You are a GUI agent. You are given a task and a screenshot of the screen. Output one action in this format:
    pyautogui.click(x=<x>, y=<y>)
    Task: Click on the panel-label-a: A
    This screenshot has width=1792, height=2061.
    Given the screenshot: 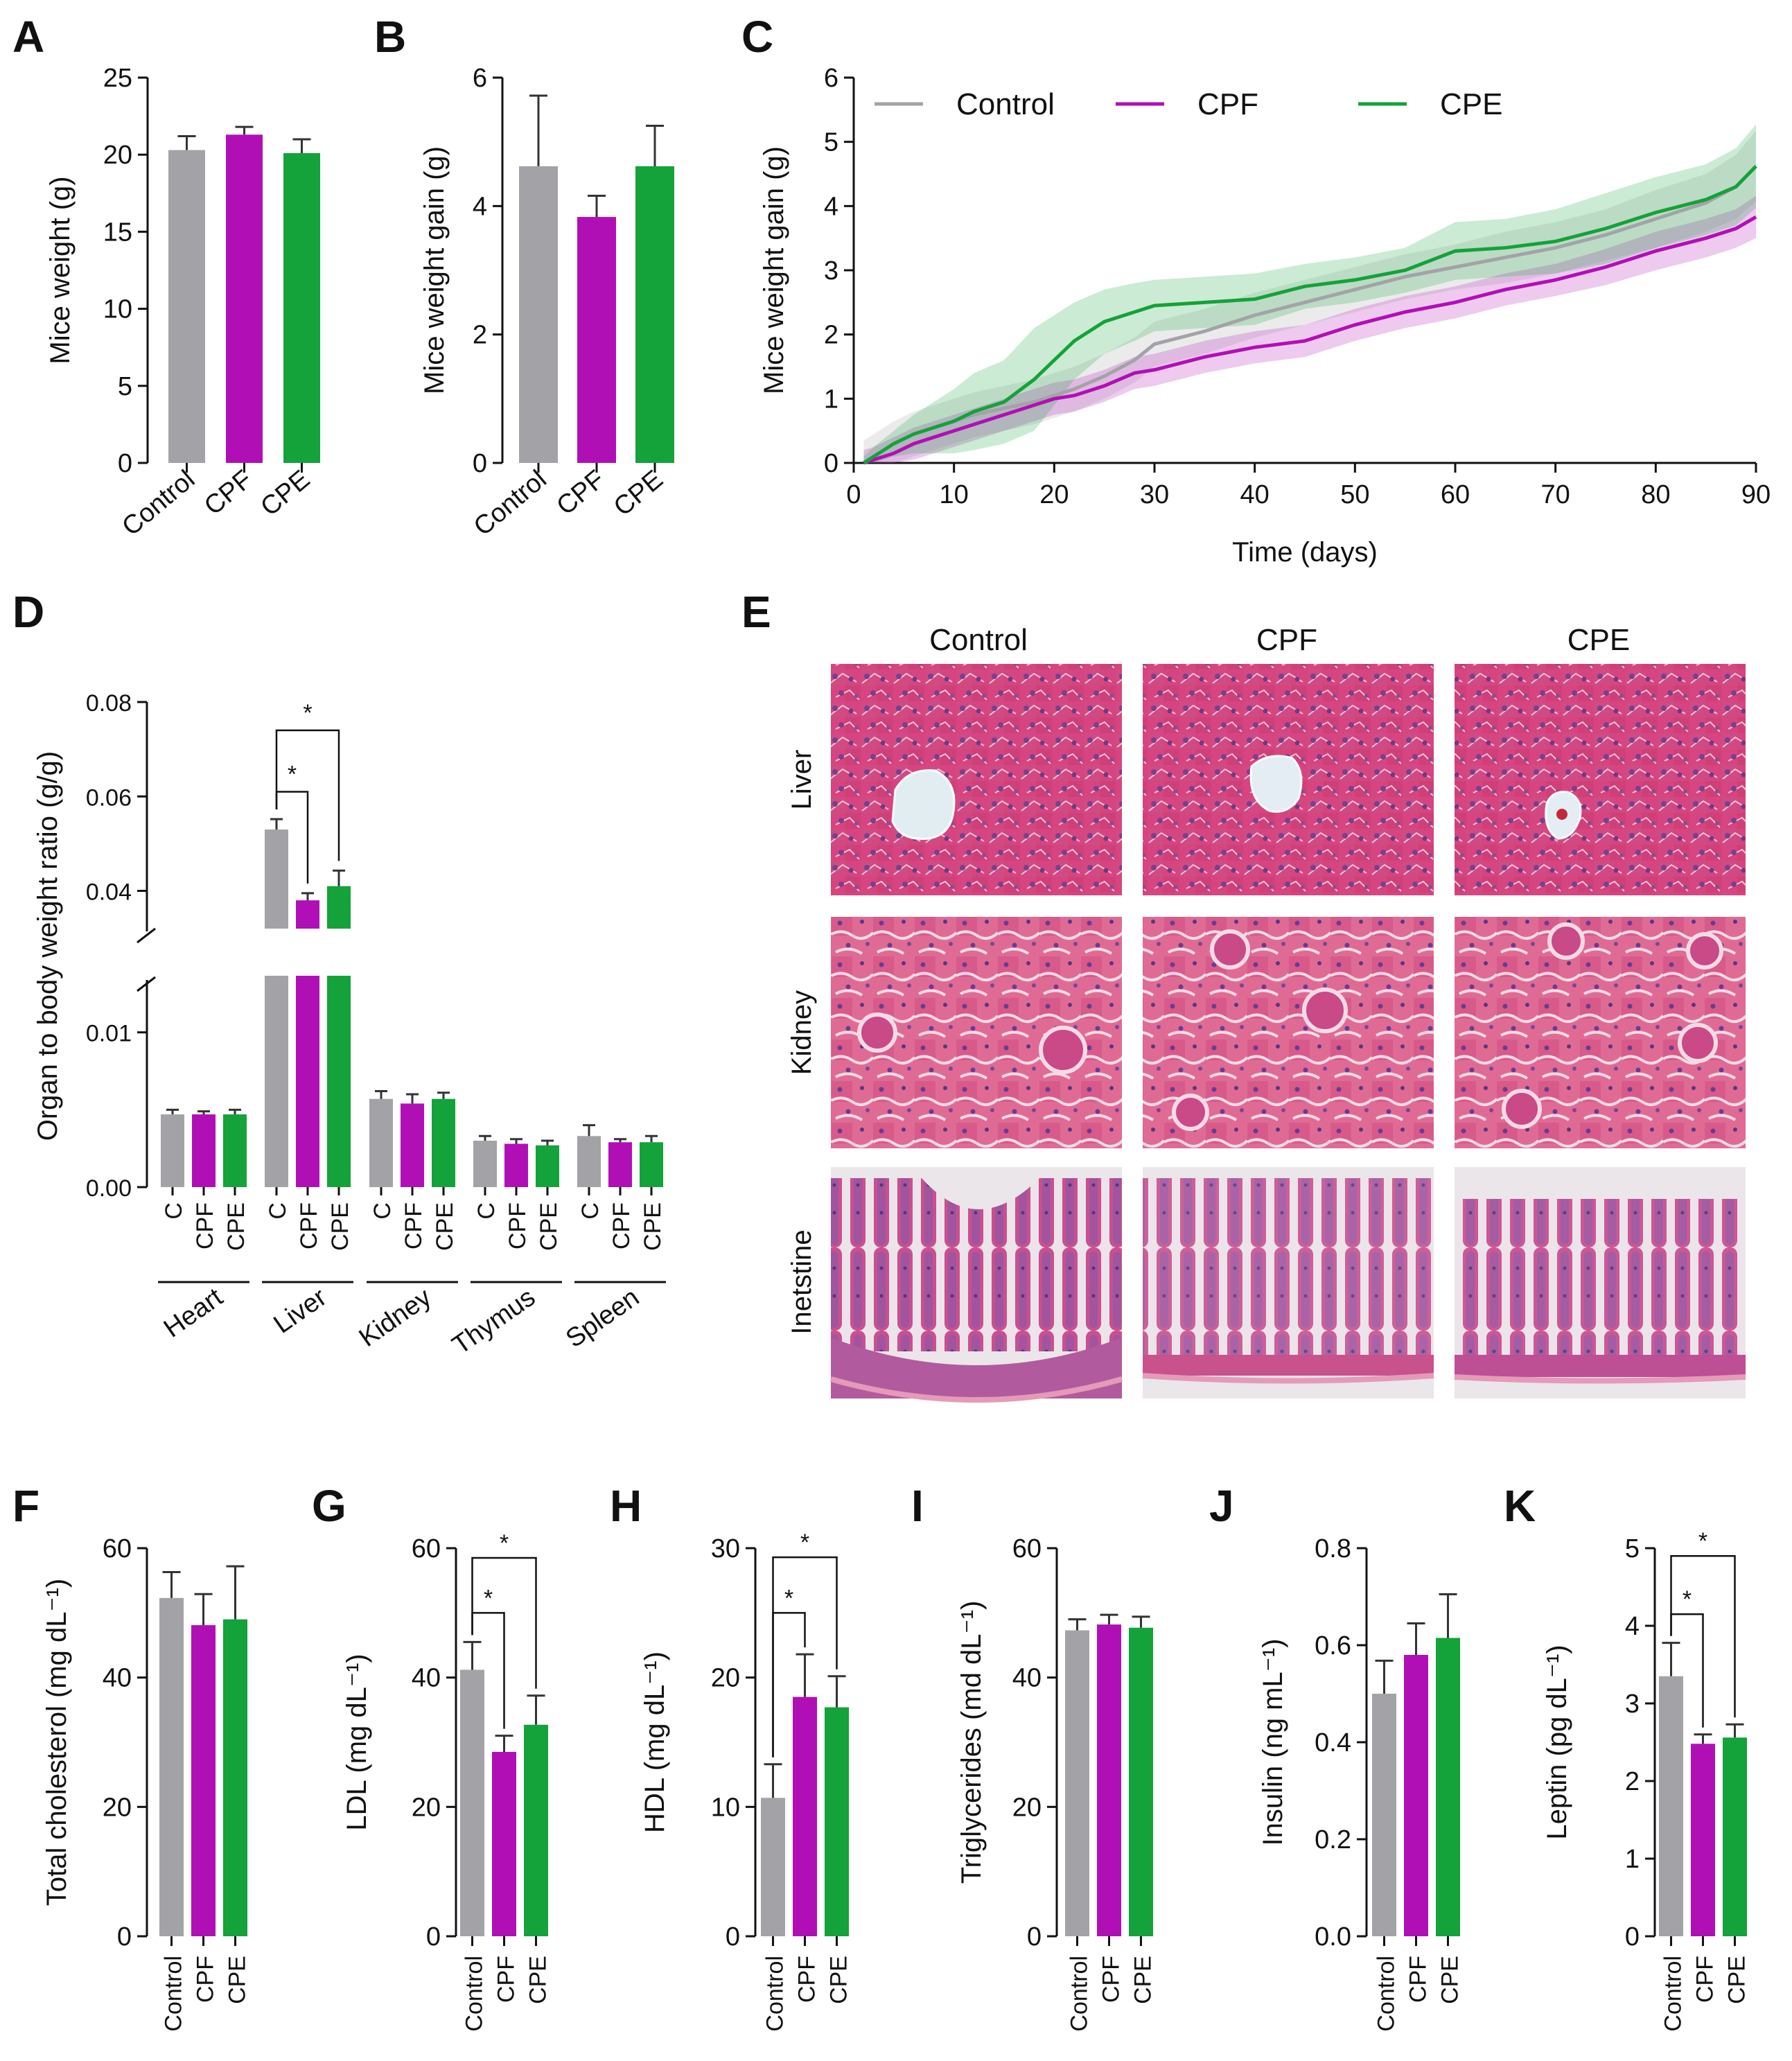 What is the action you would take?
    pyautogui.click(x=28, y=37)
    